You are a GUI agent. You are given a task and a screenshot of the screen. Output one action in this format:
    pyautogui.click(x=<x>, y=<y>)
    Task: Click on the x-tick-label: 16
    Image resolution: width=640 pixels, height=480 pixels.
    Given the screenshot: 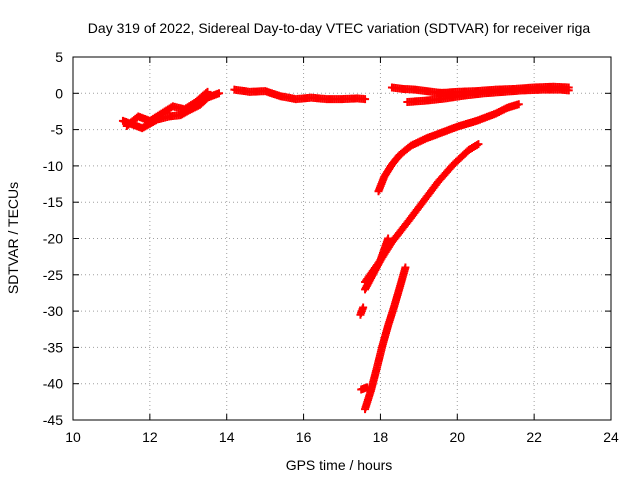 What is the action you would take?
    pyautogui.click(x=304, y=437)
    